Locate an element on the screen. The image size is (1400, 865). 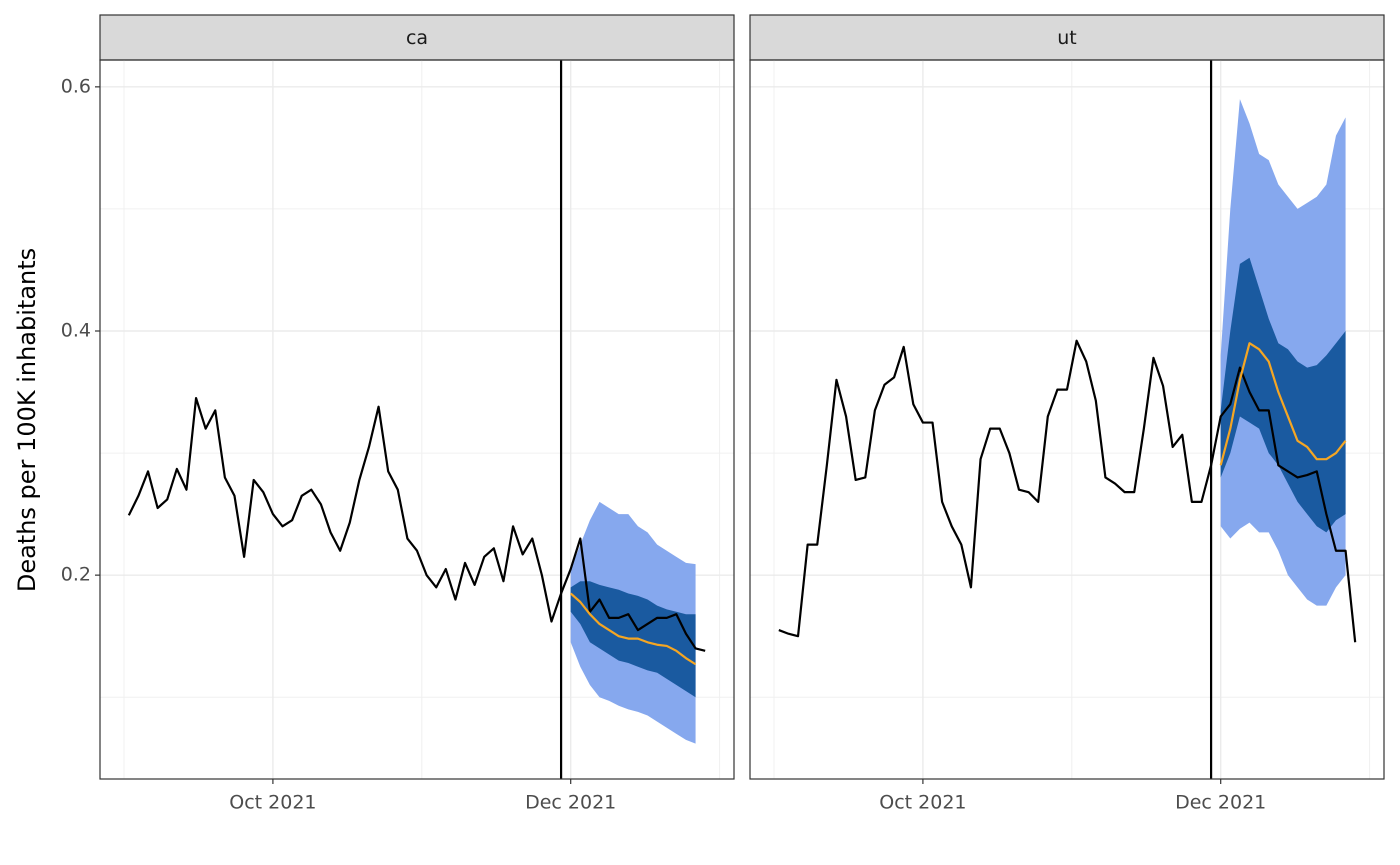
panel-title: ca is located at coordinates (417, 38).